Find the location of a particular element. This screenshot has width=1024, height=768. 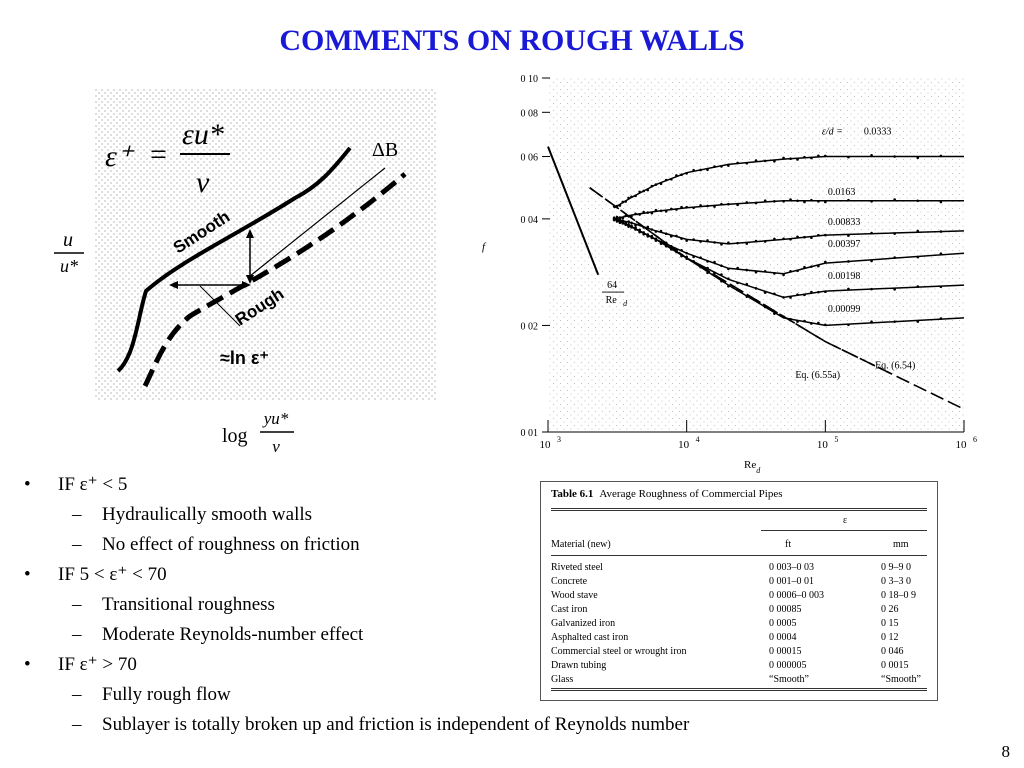

mm-cell: “Smooth” is located at coordinates (901, 679).